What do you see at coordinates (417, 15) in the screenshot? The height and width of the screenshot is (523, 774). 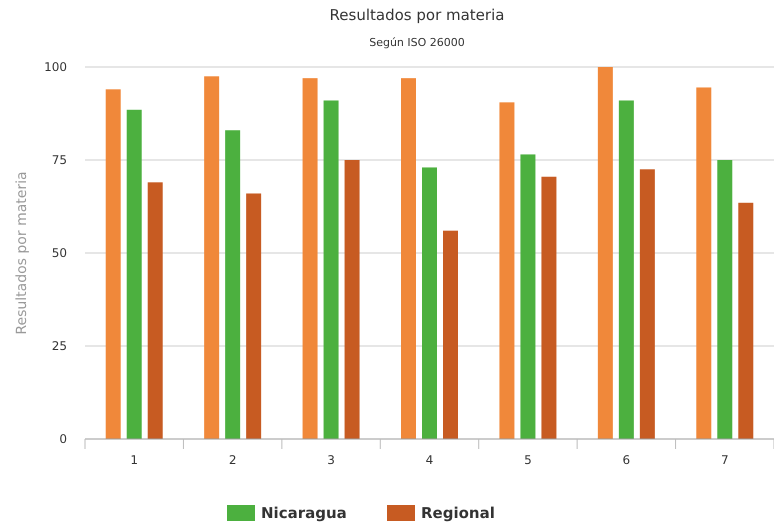 I see `chart-title: Resultados por materia` at bounding box center [417, 15].